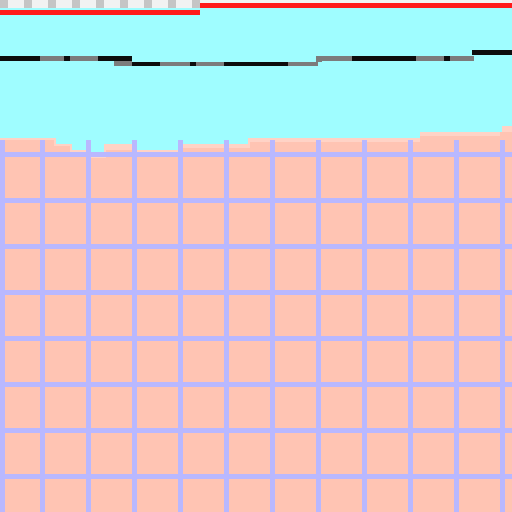  Describe the element at coordinates (256, 58) in the screenshot. I see `terrain-line` at that location.